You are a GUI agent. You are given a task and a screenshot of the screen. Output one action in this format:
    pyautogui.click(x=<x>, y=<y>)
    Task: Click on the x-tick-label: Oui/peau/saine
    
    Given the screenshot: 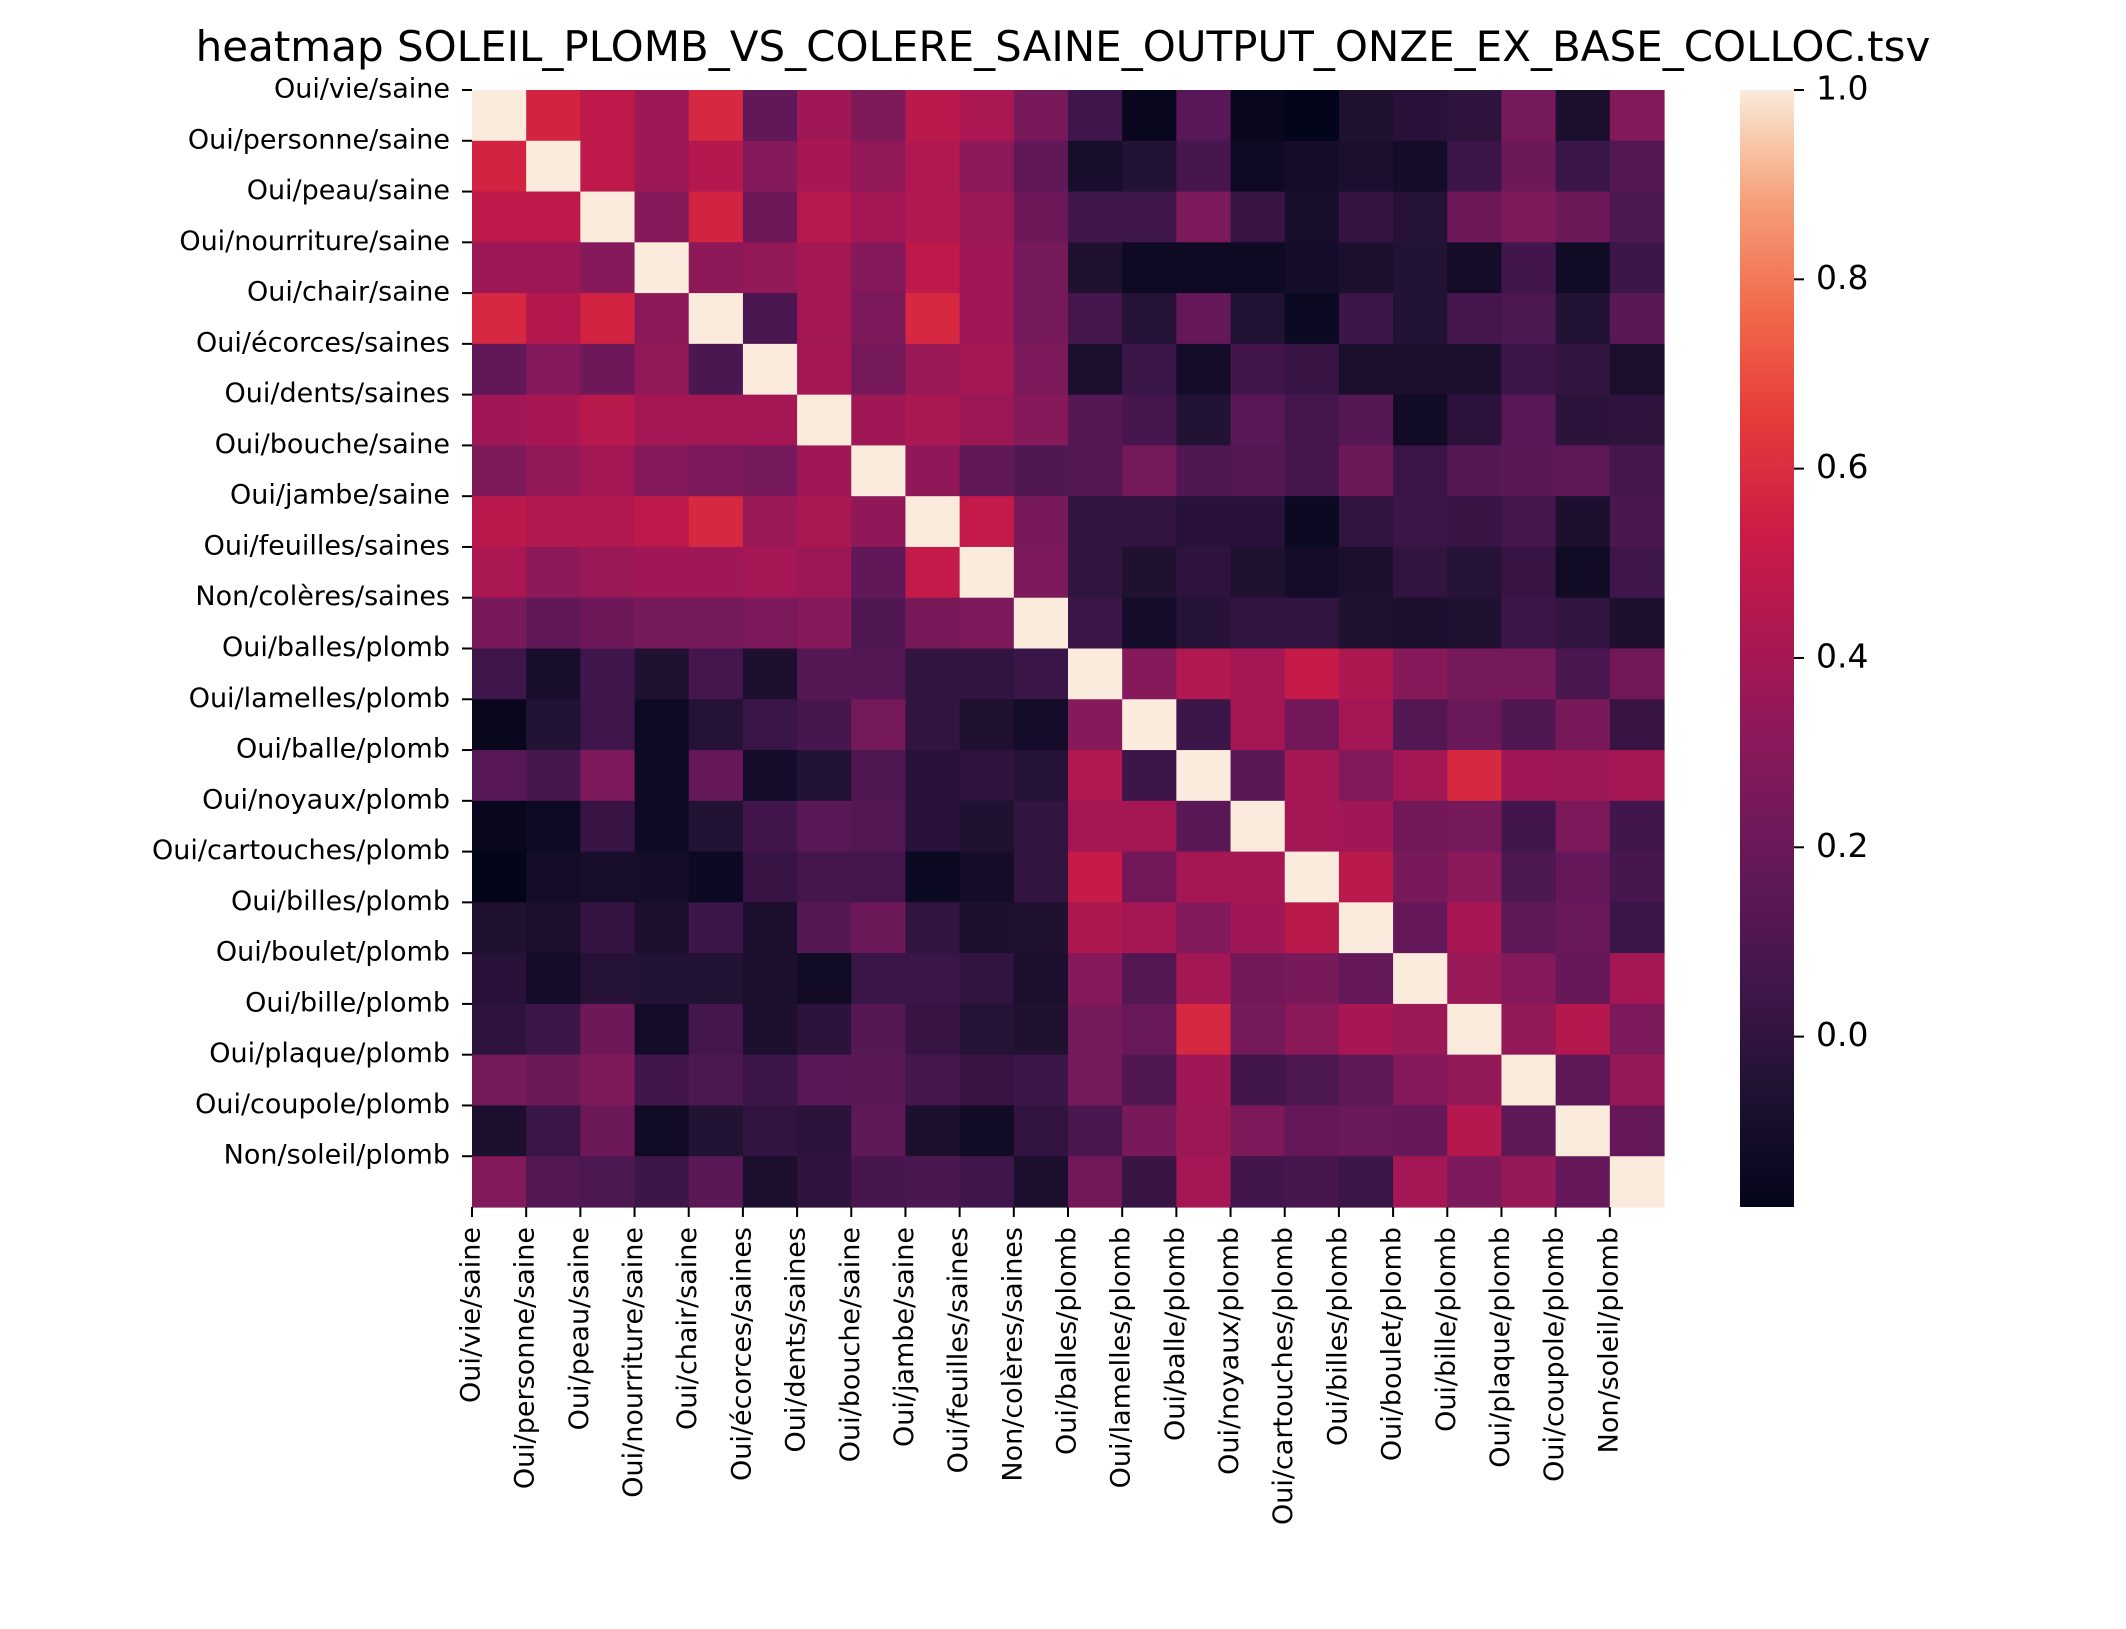 What is the action you would take?
    pyautogui.click(x=579, y=1328)
    